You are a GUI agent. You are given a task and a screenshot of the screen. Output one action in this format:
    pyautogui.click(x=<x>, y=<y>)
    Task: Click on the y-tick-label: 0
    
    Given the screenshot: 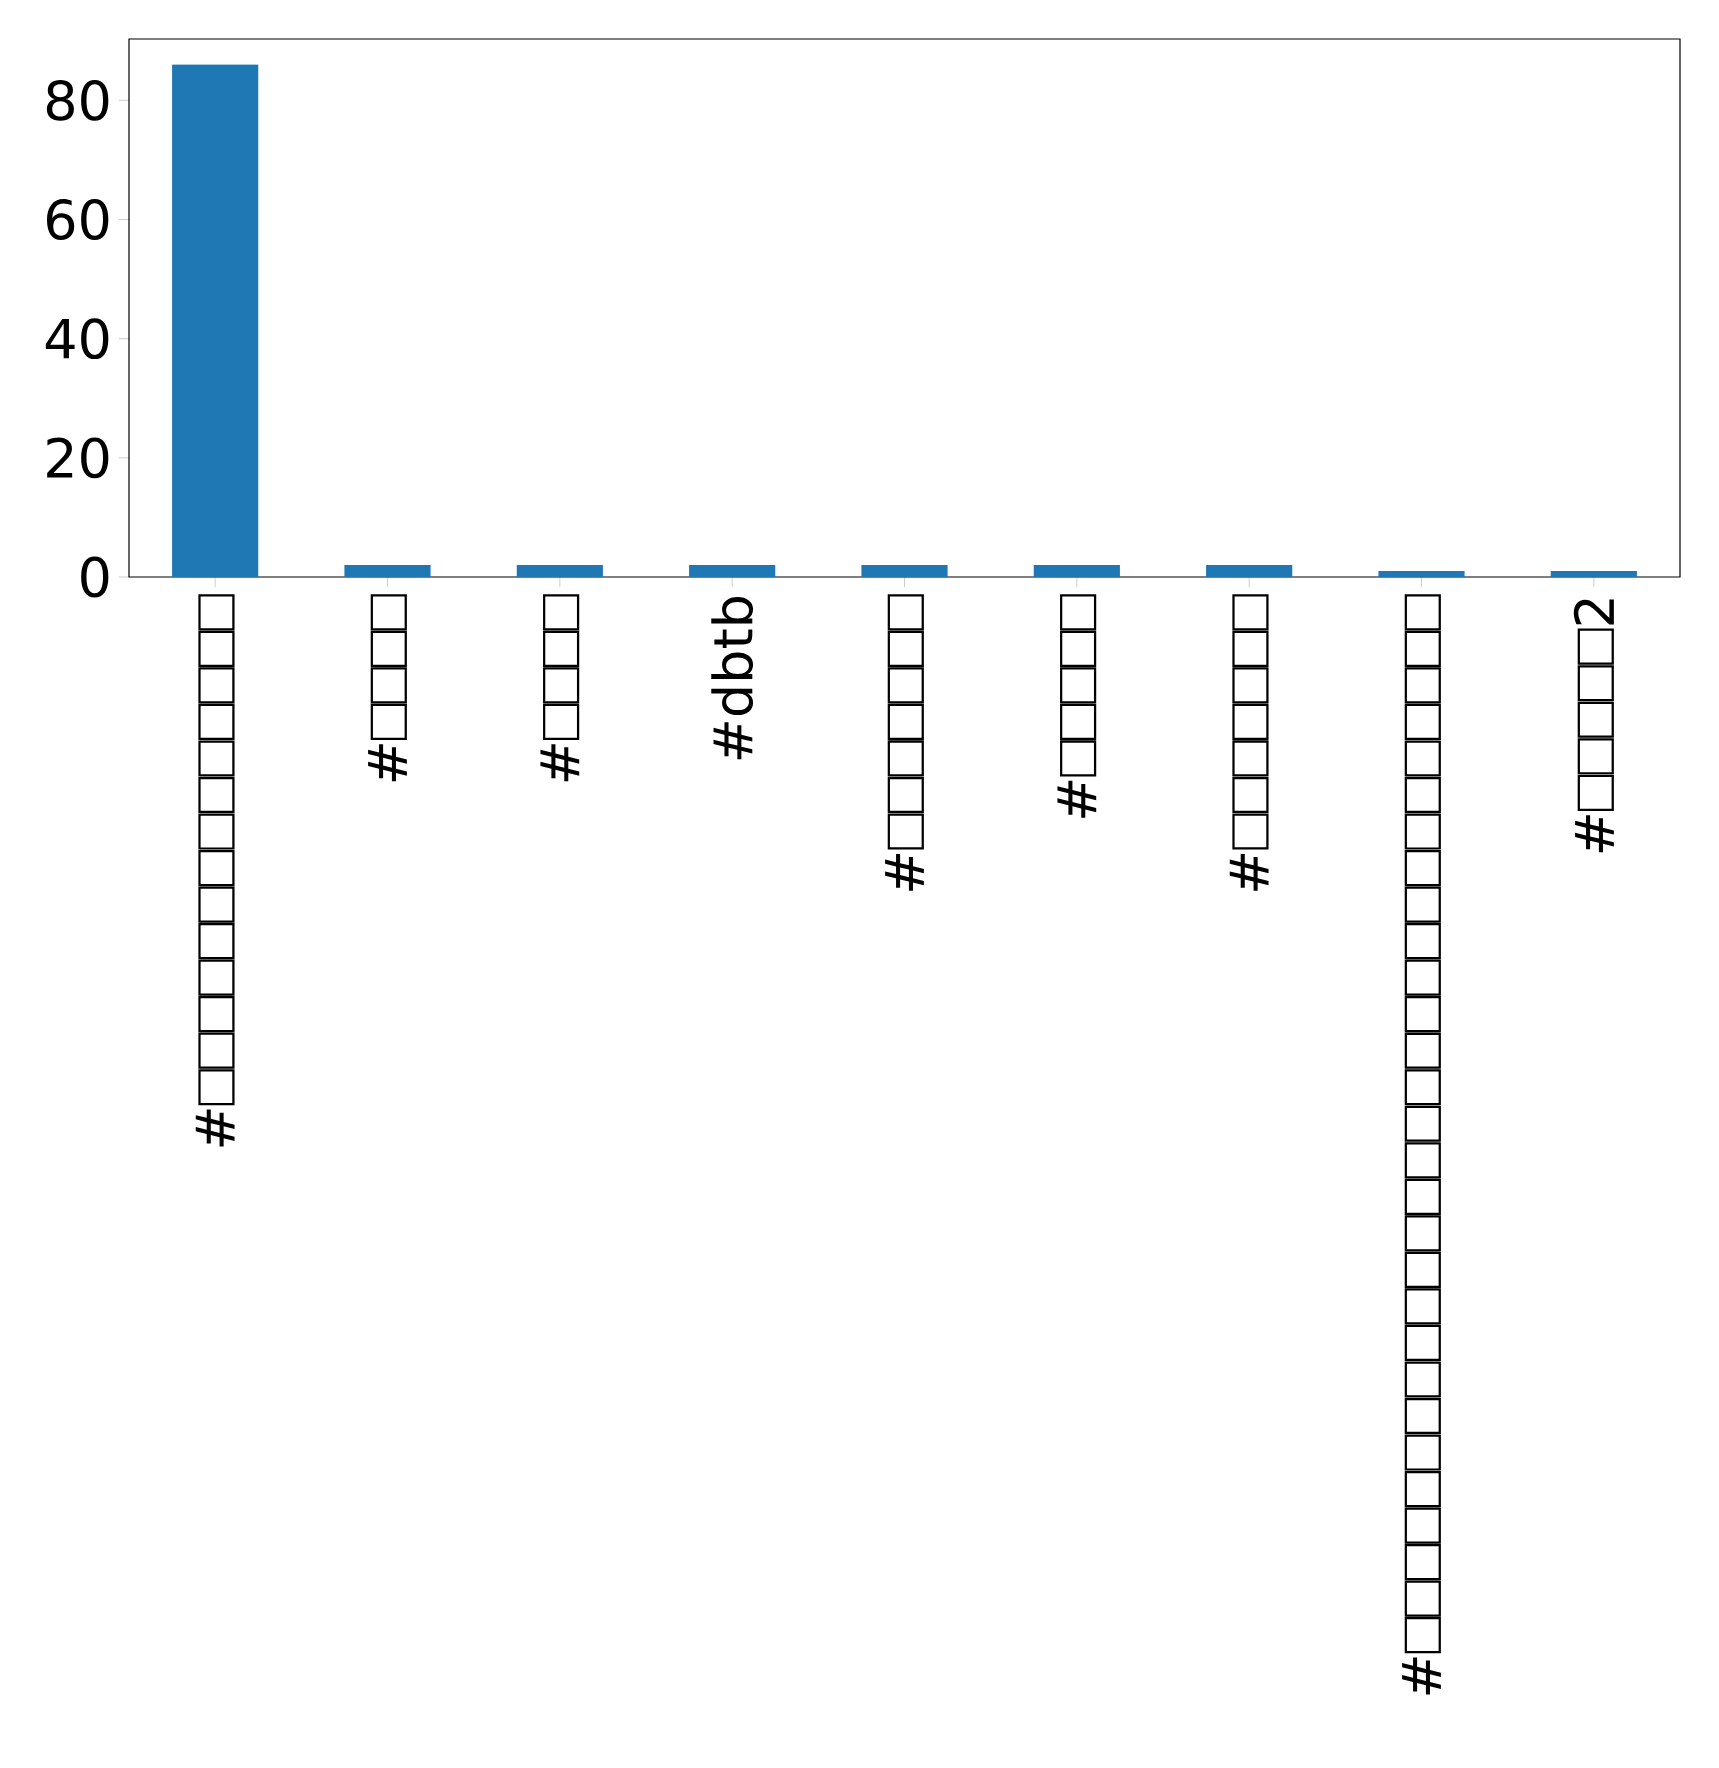 What is the action you would take?
    pyautogui.click(x=95, y=577)
    